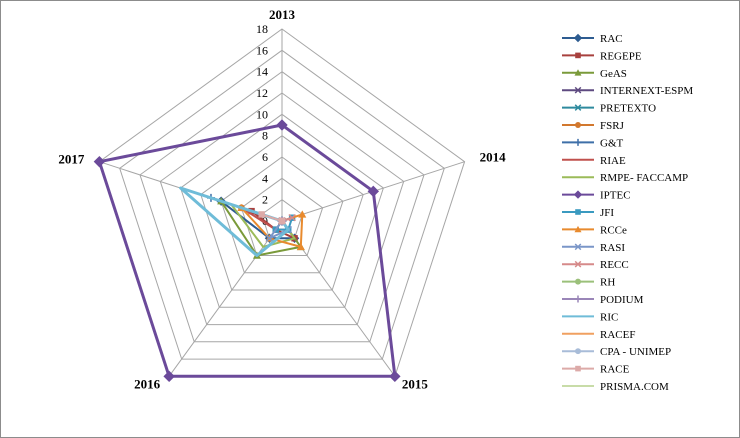 The image size is (740, 438). I want to click on tick-label: 14, so click(262, 72).